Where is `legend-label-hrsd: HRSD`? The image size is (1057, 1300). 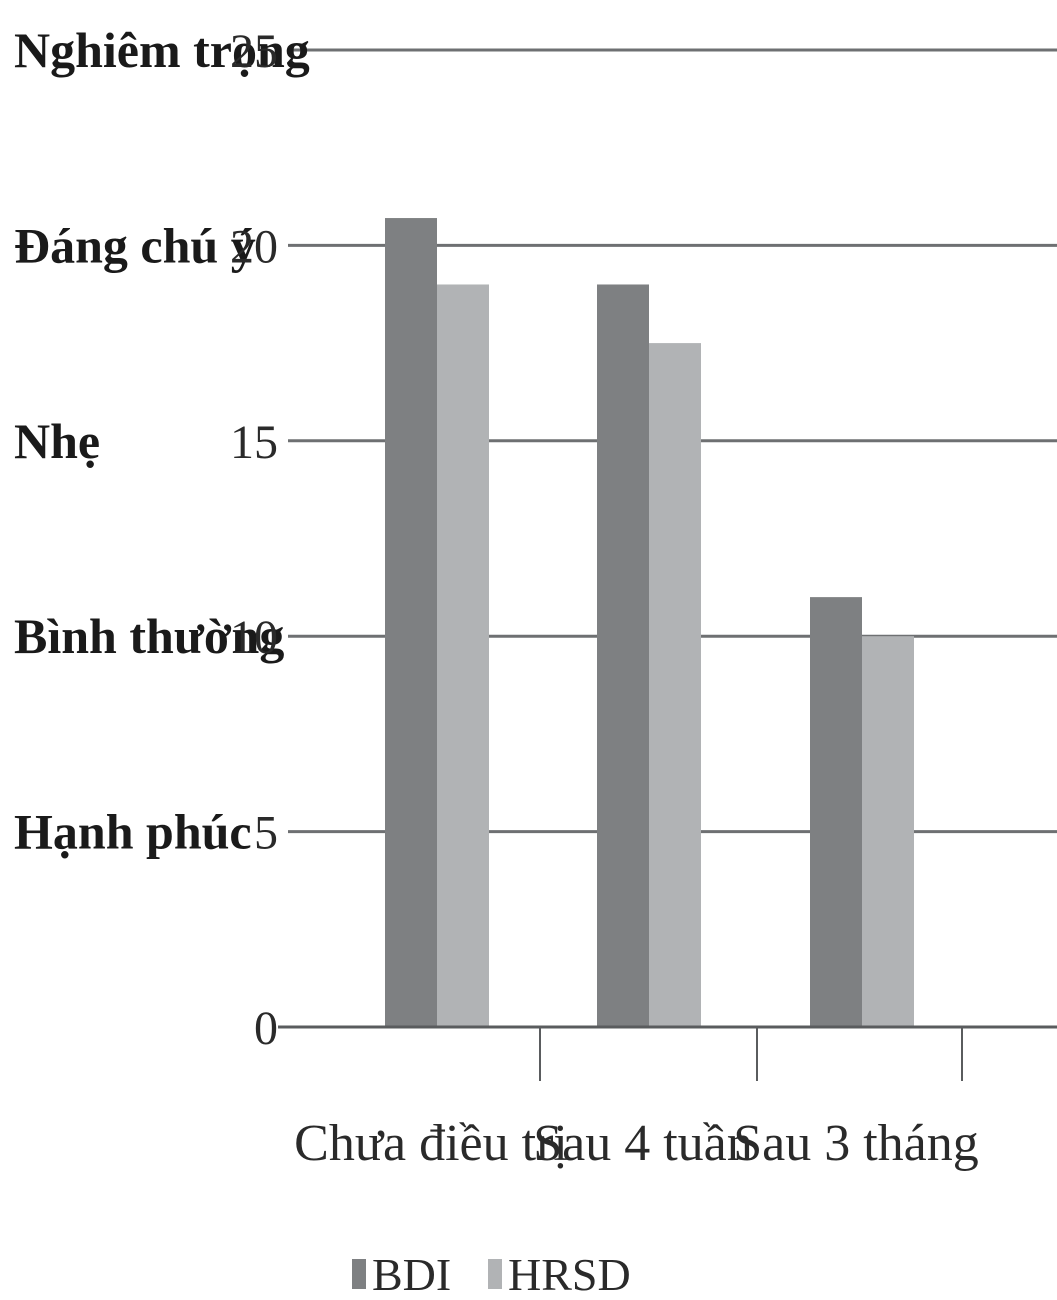 legend-label-hrsd: HRSD is located at coordinates (569, 1274).